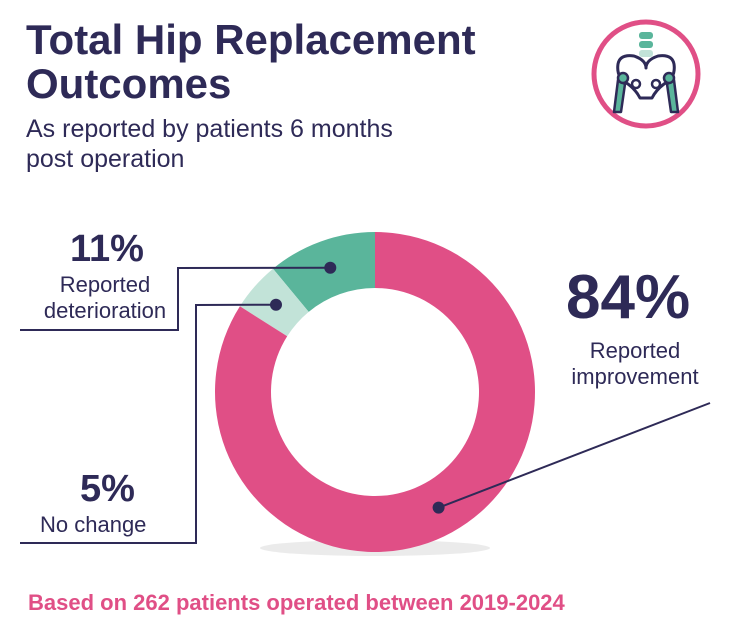  Describe the element at coordinates (635, 350) in the screenshot. I see `improvement-label-line-1: Reported` at that location.